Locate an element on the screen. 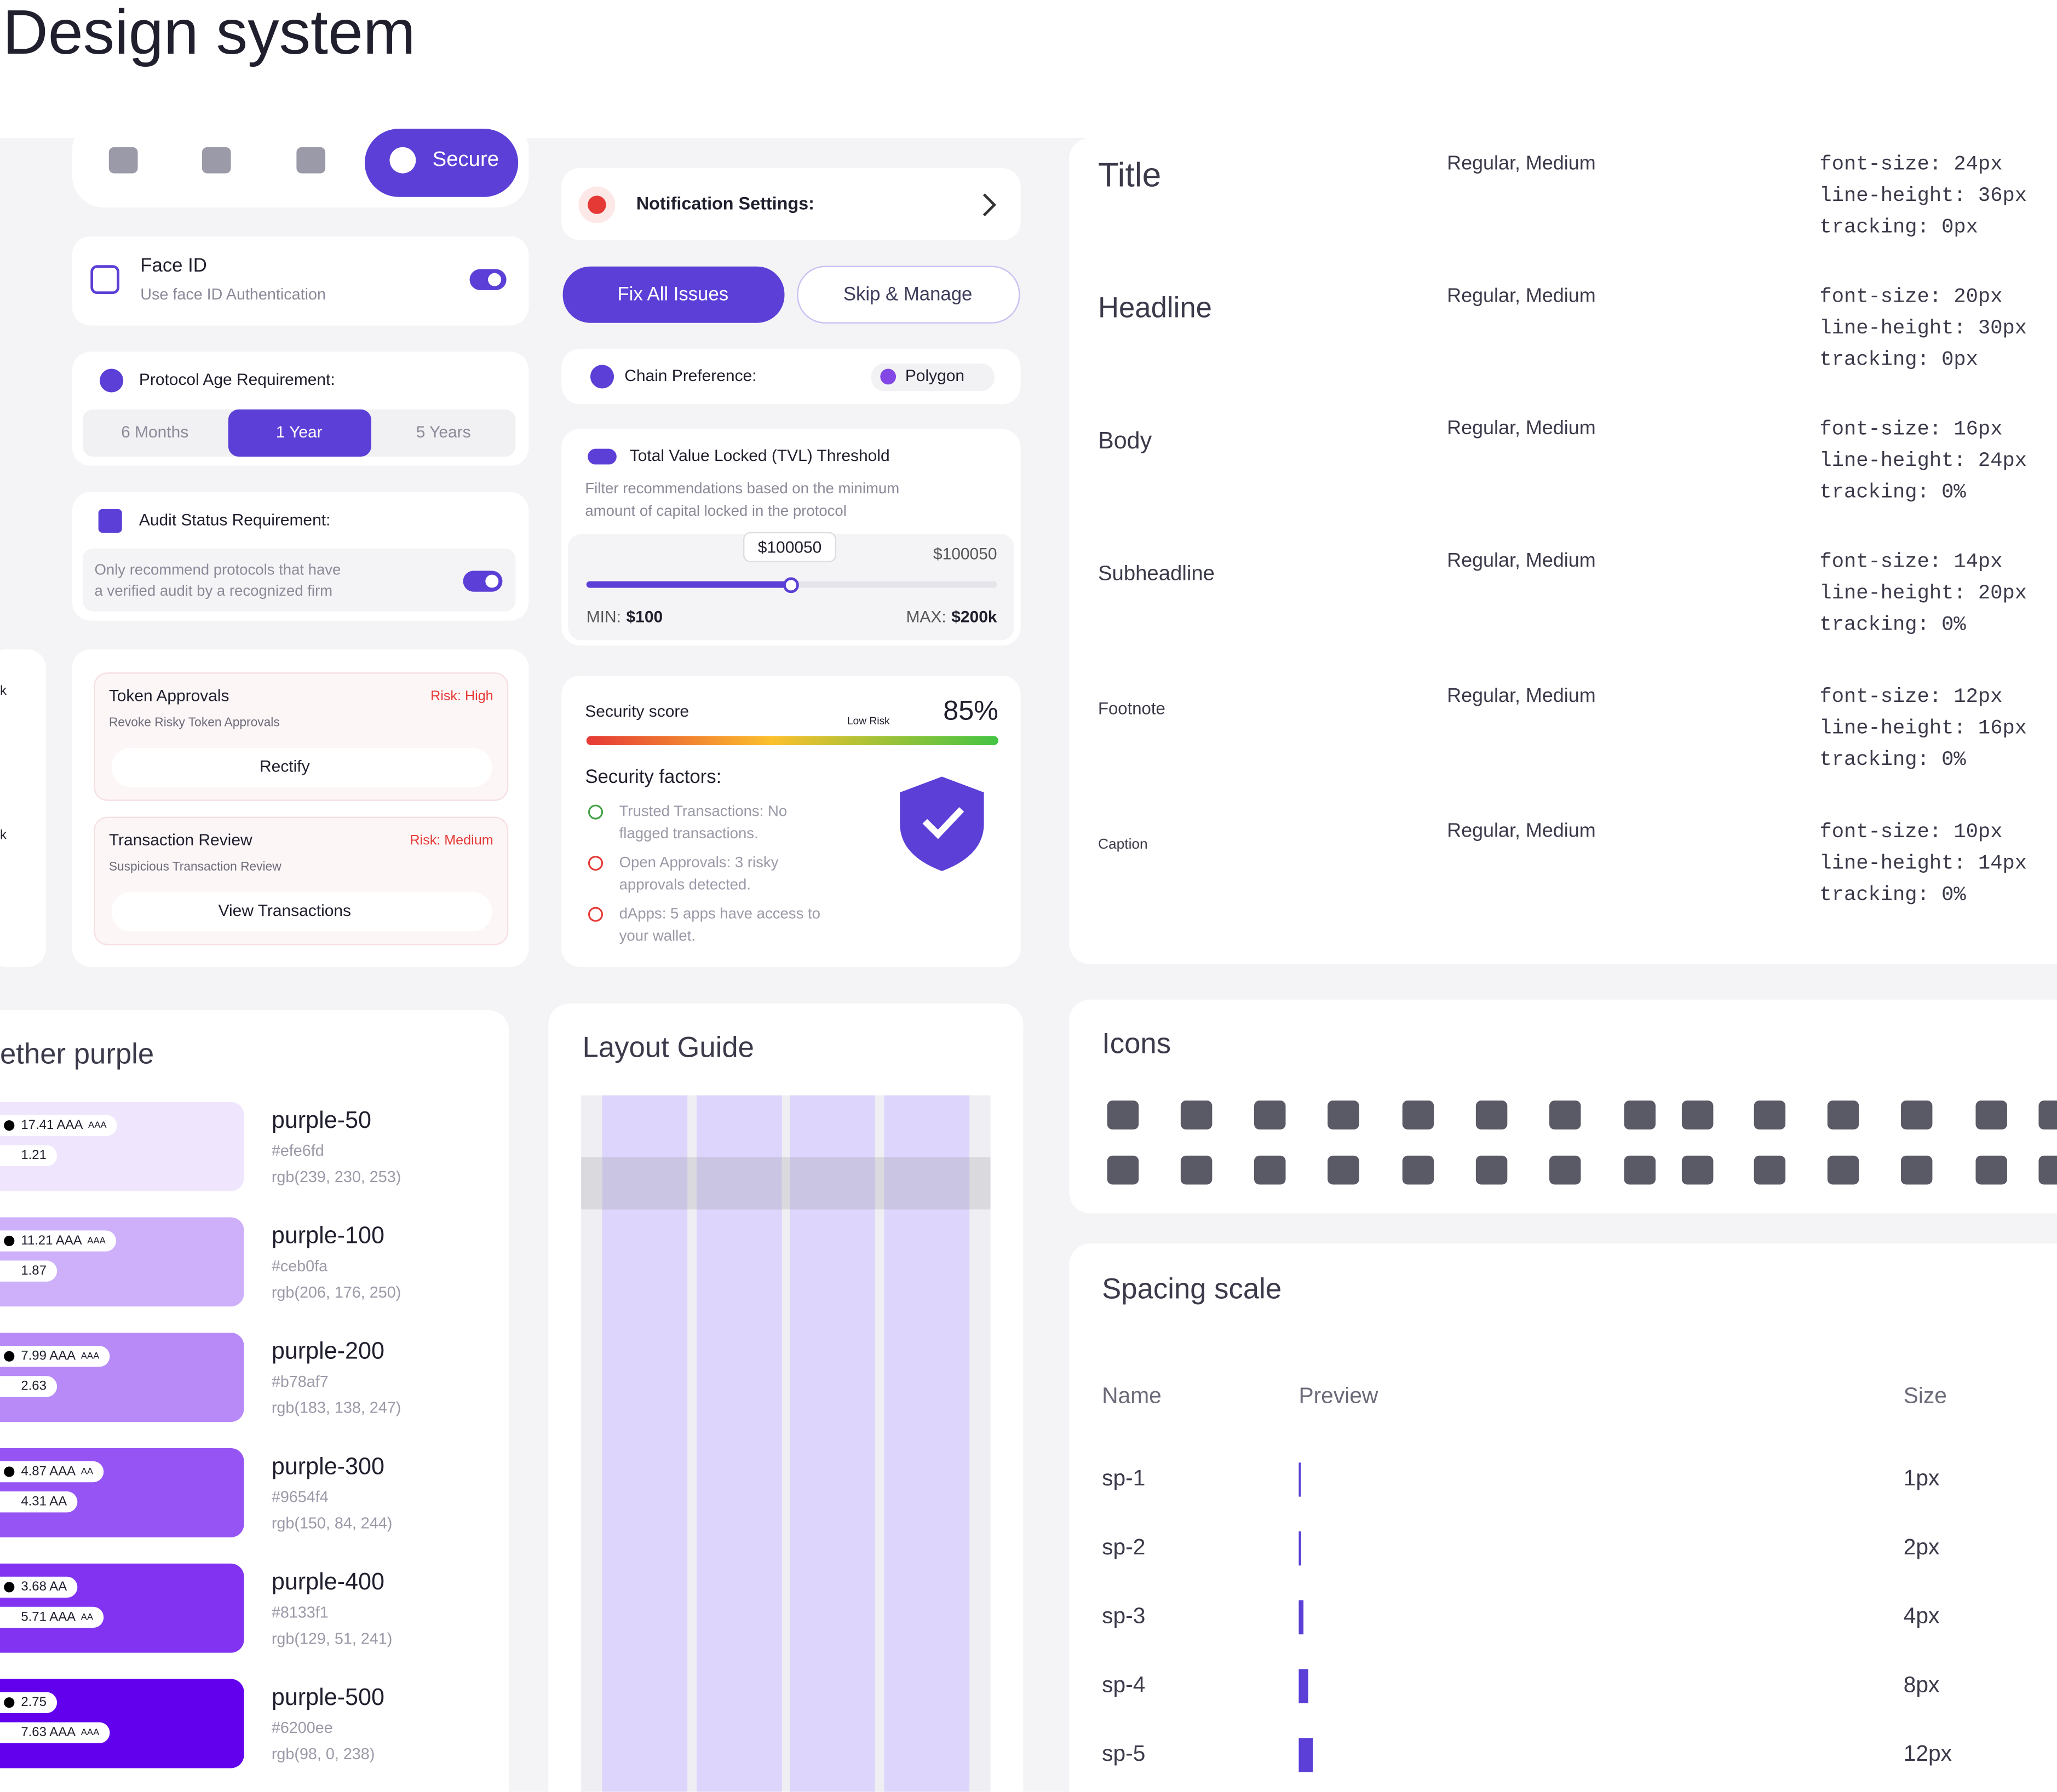  contrast-badge: 7.63 AAA is located at coordinates (48, 1732).